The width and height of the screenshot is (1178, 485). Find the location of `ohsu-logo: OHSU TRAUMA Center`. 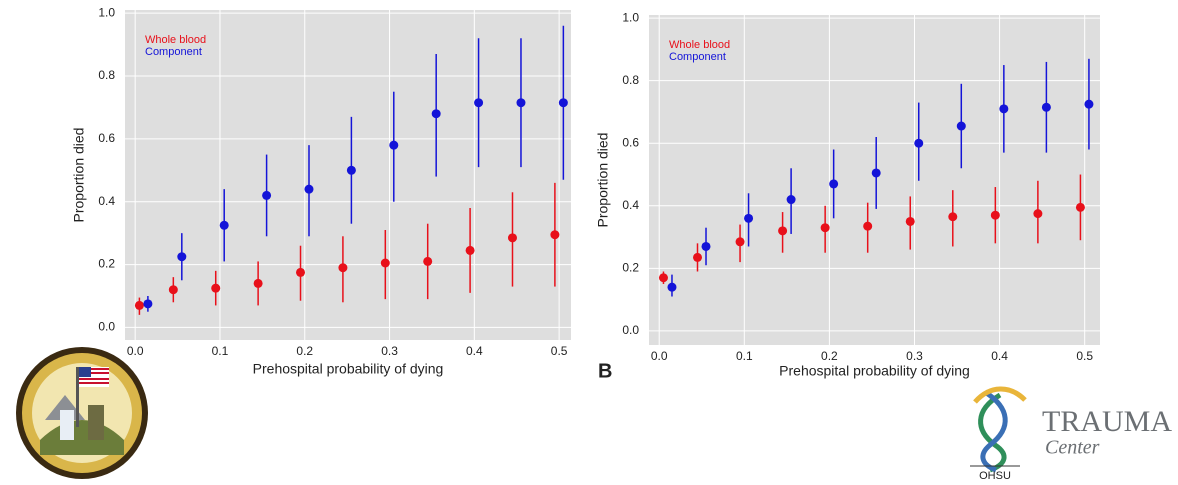

ohsu-logo: OHSU TRAUMA Center is located at coordinates (1071, 434).